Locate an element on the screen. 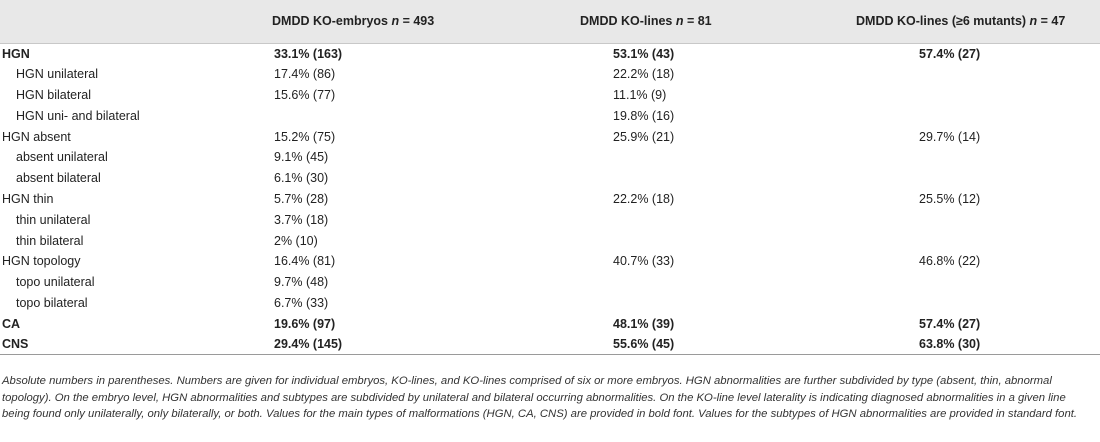 The height and width of the screenshot is (442, 1100). cell-lines: 19.8% (16) is located at coordinates (644, 115).